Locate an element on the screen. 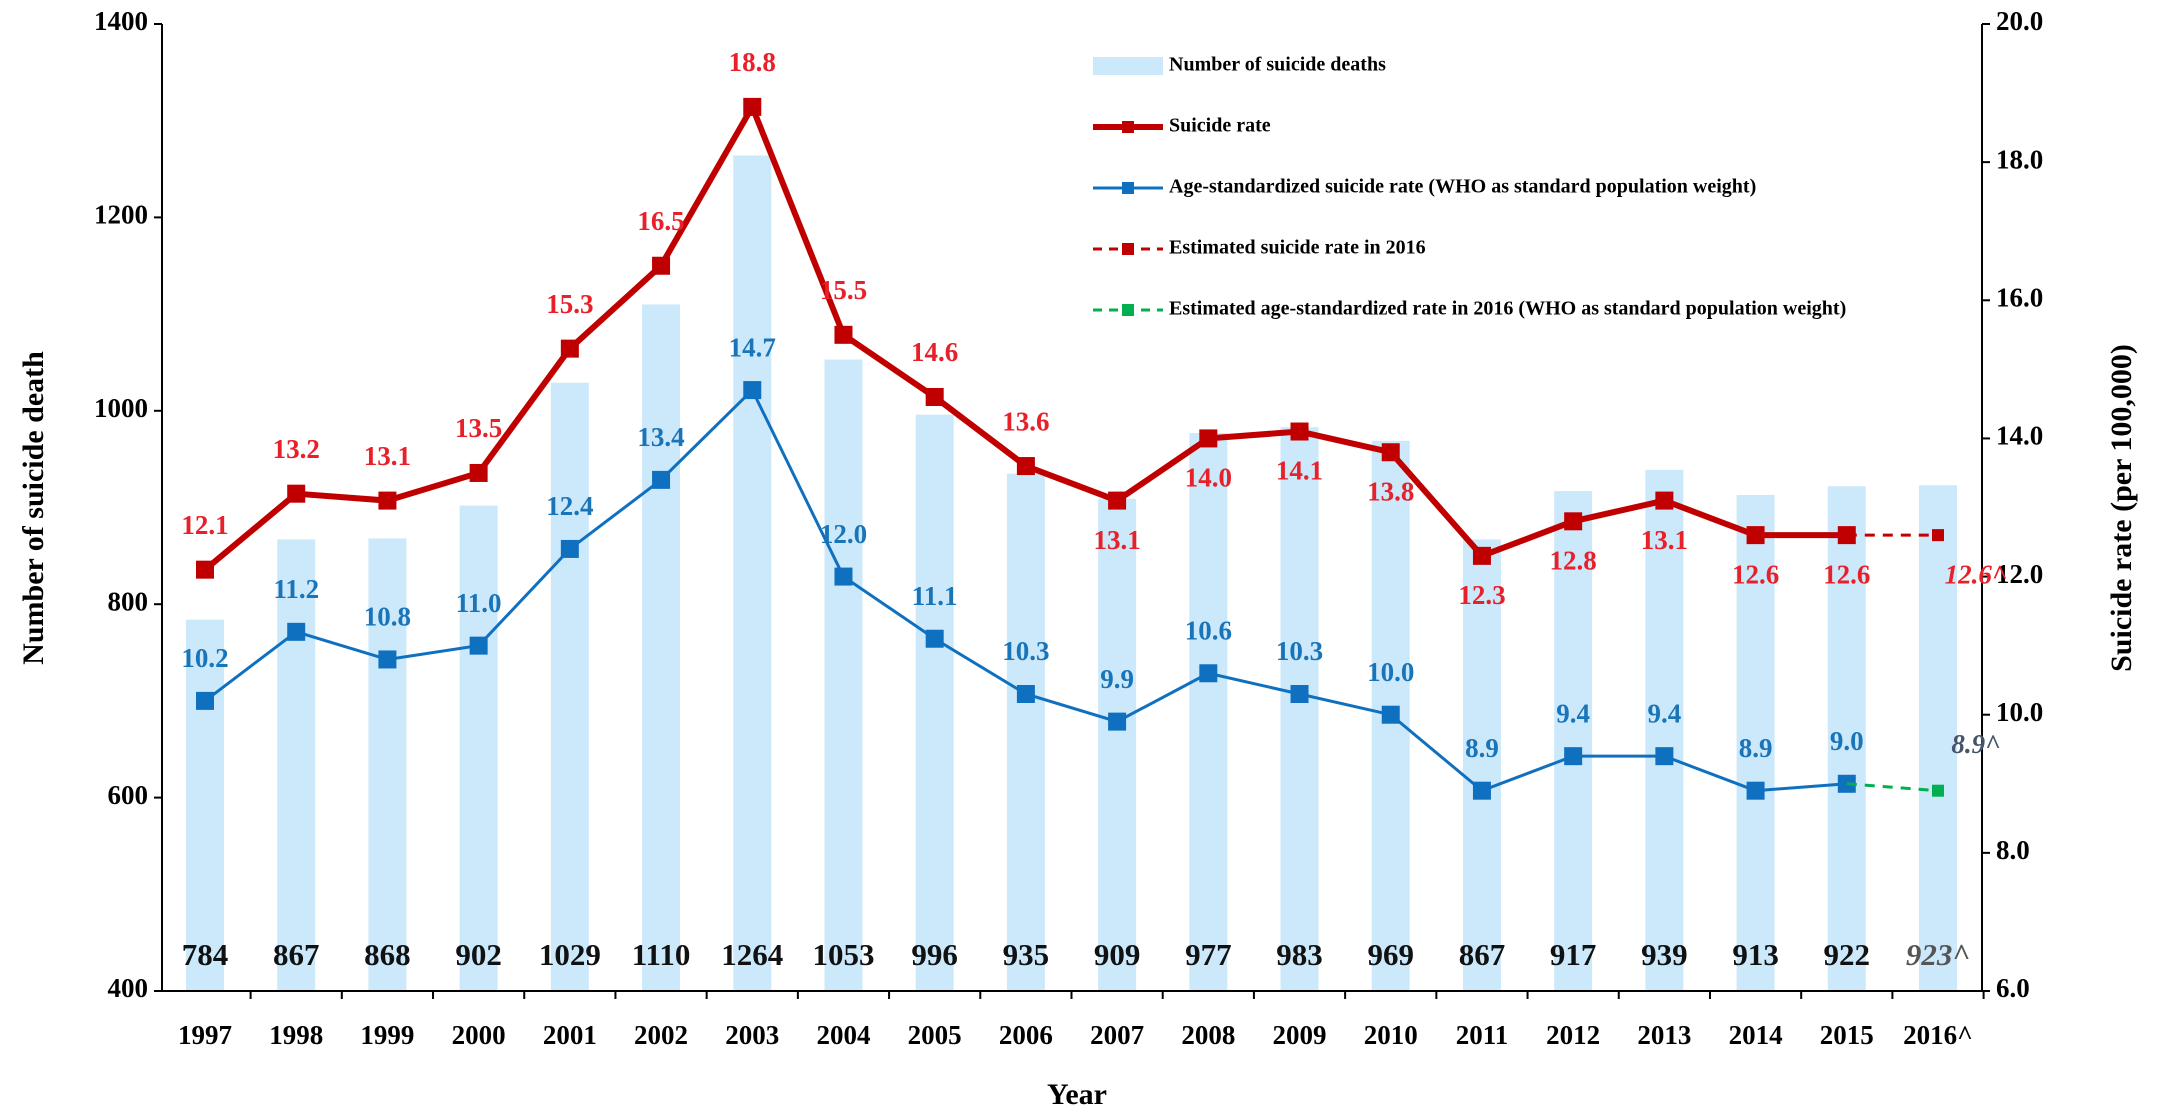 Image resolution: width=2159 pixels, height=1108 pixels. data-label: 10.6 is located at coordinates (1208, 630).